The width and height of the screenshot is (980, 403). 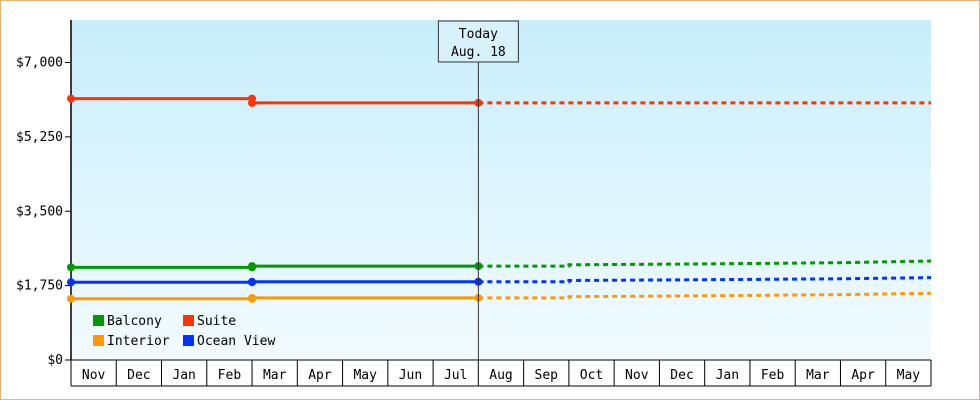 I want to click on x-tick-label: Jul, so click(x=455, y=375).